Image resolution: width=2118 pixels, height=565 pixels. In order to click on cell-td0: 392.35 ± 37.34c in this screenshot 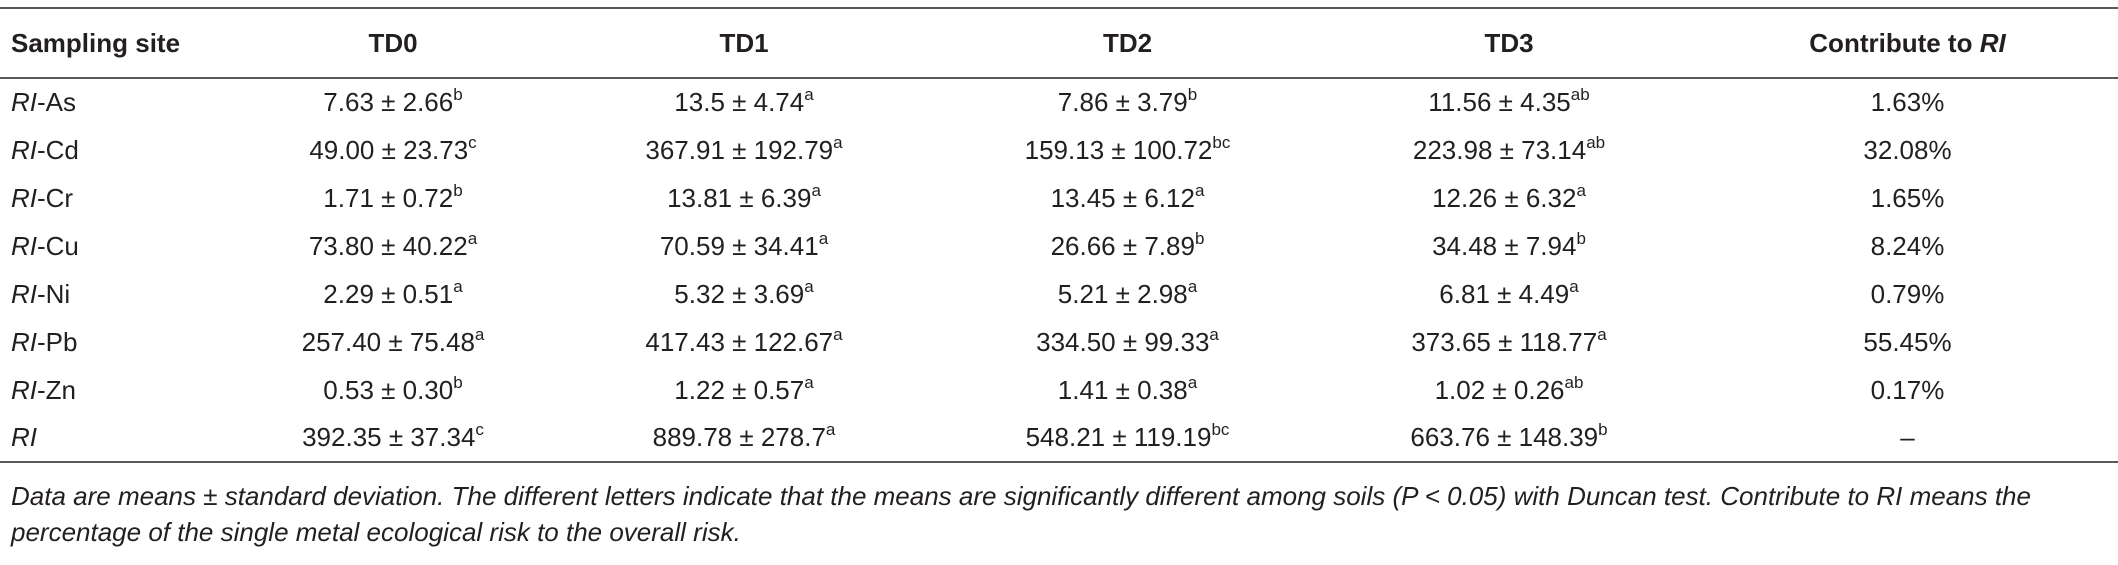, I will do `click(393, 438)`.